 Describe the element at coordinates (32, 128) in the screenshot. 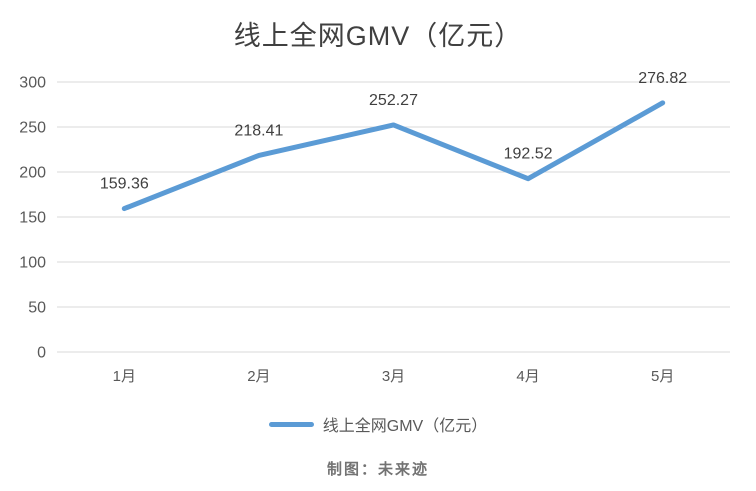

I see `y-axis-tick-label: 250` at that location.